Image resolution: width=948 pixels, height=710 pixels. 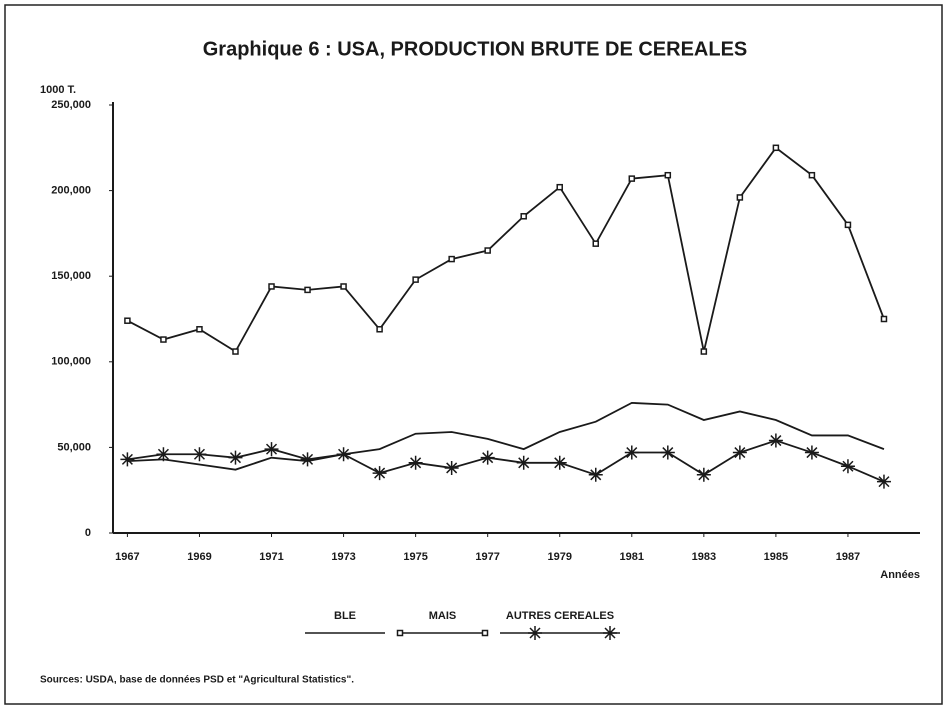 What do you see at coordinates (88, 533) in the screenshot?
I see `y-tick-label: 0` at bounding box center [88, 533].